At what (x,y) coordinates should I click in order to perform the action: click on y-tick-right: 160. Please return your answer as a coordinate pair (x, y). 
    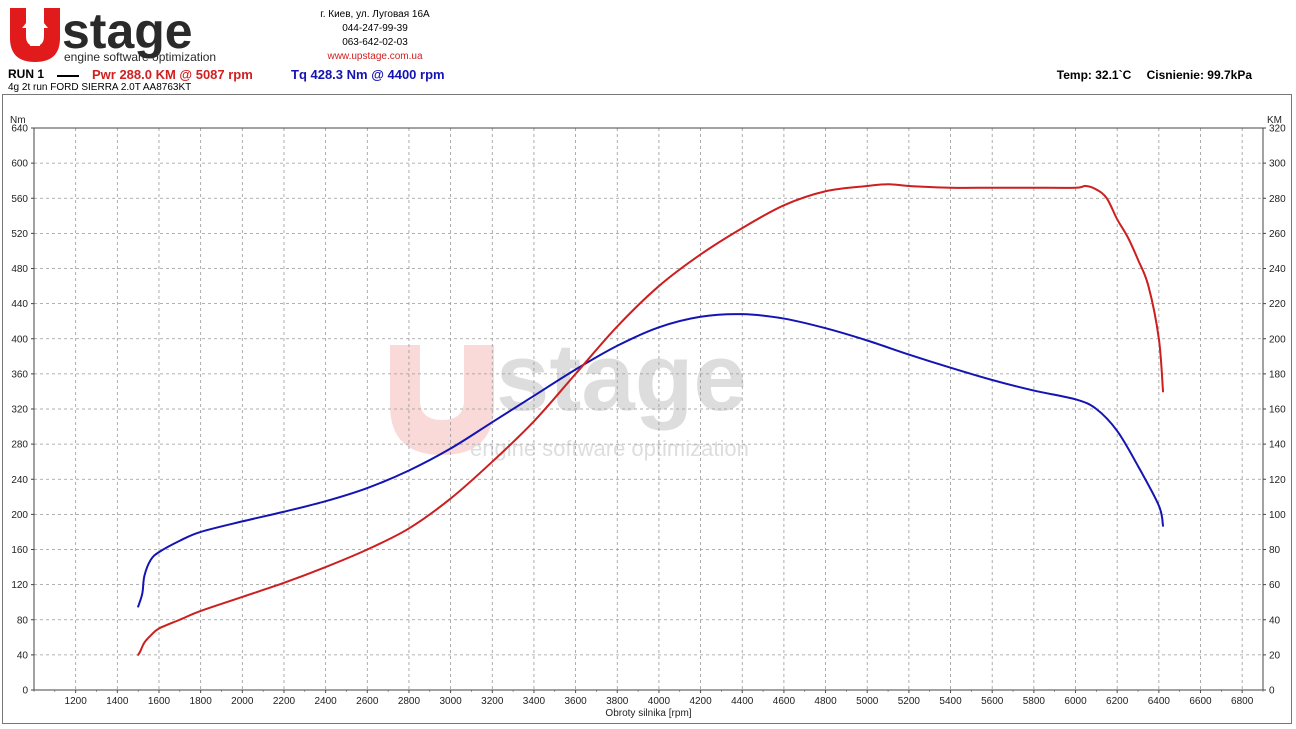
    Looking at the image, I should click on (1277, 410).